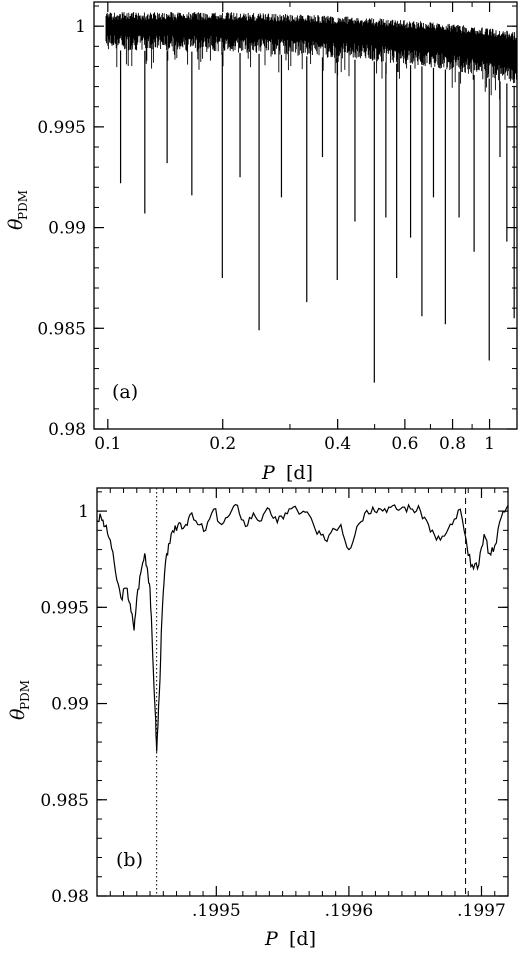 The height and width of the screenshot is (953, 520). Describe the element at coordinates (311, 56) in the screenshot. I see `noise-band` at that location.